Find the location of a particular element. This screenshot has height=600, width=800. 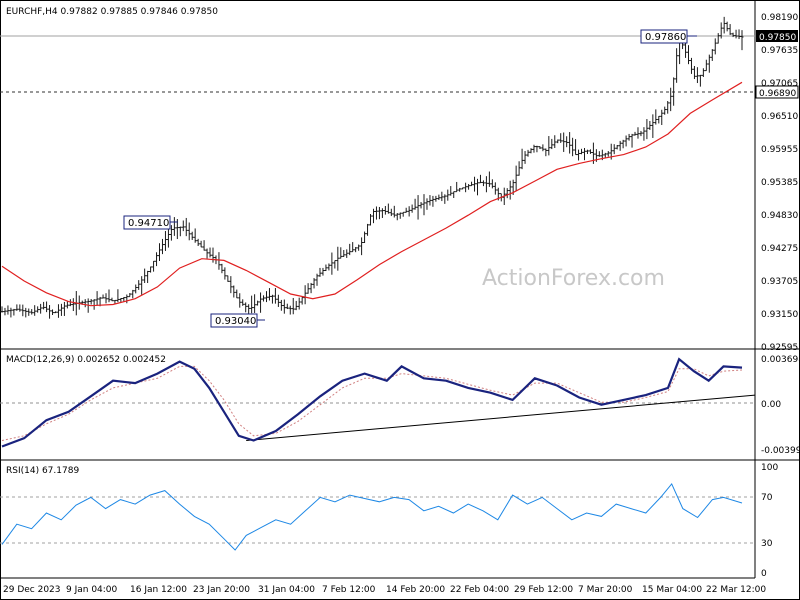

annotation-label: 0.97860 is located at coordinates (665, 37).